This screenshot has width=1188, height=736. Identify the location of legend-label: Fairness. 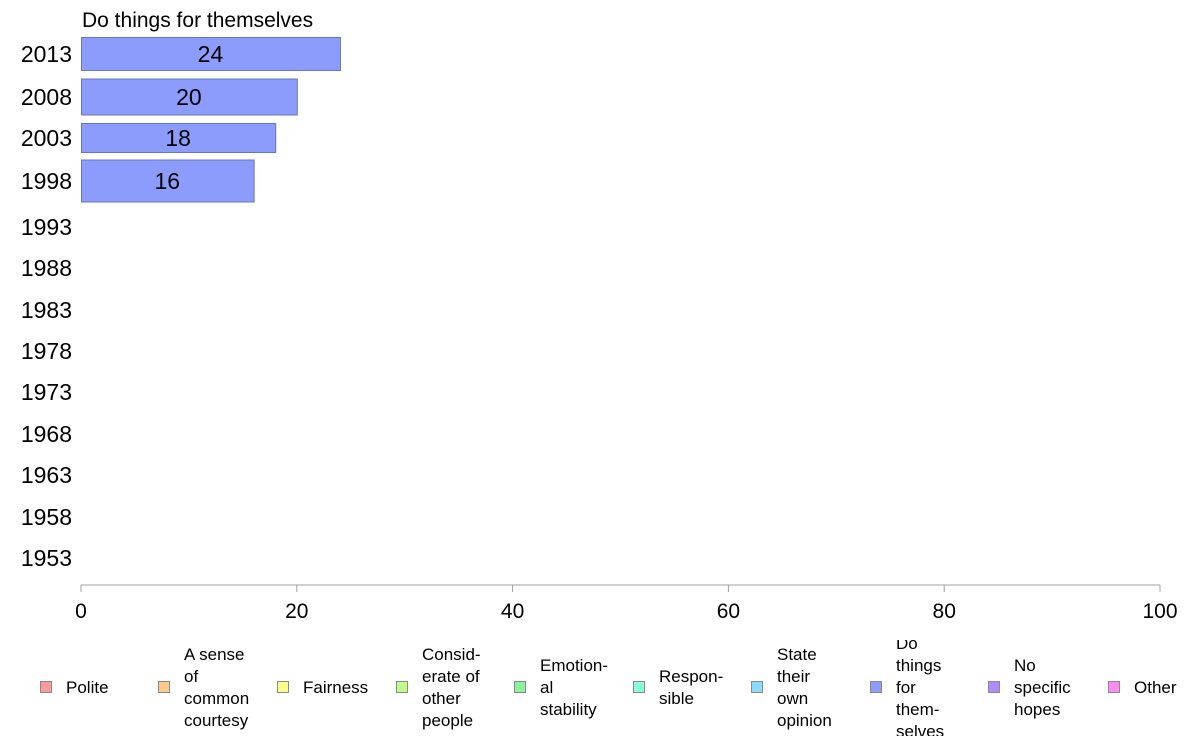
(336, 687).